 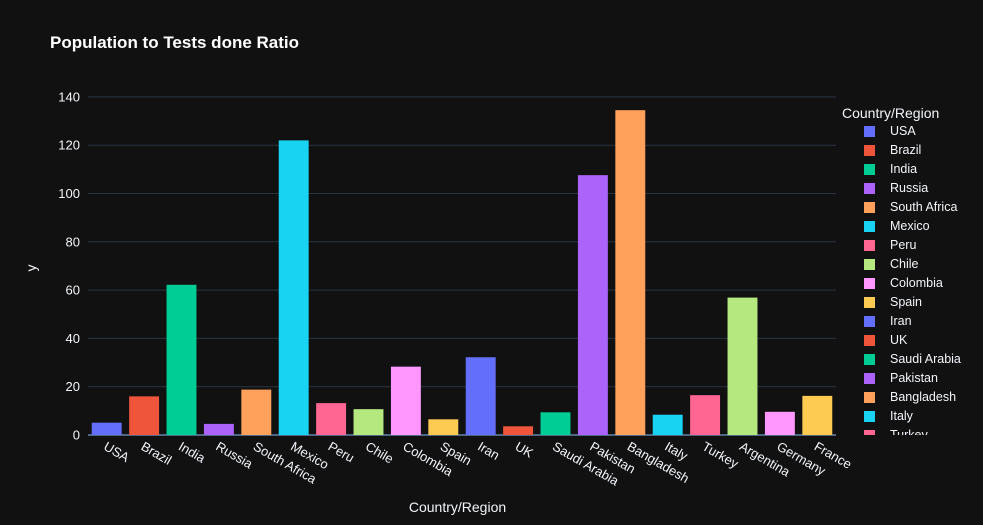 I want to click on bar-turkey, so click(x=705, y=415).